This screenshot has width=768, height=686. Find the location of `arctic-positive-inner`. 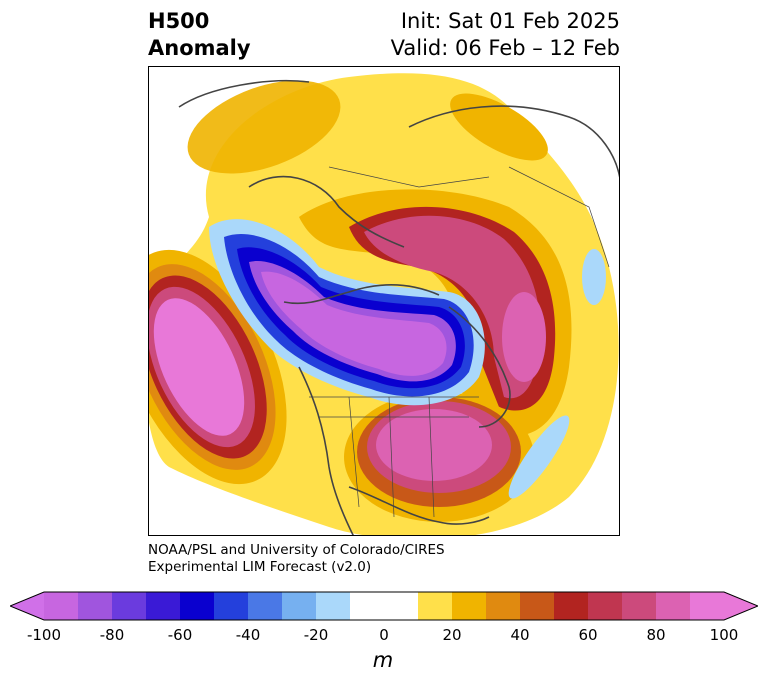

arctic-positive-inner is located at coordinates (452, 307).